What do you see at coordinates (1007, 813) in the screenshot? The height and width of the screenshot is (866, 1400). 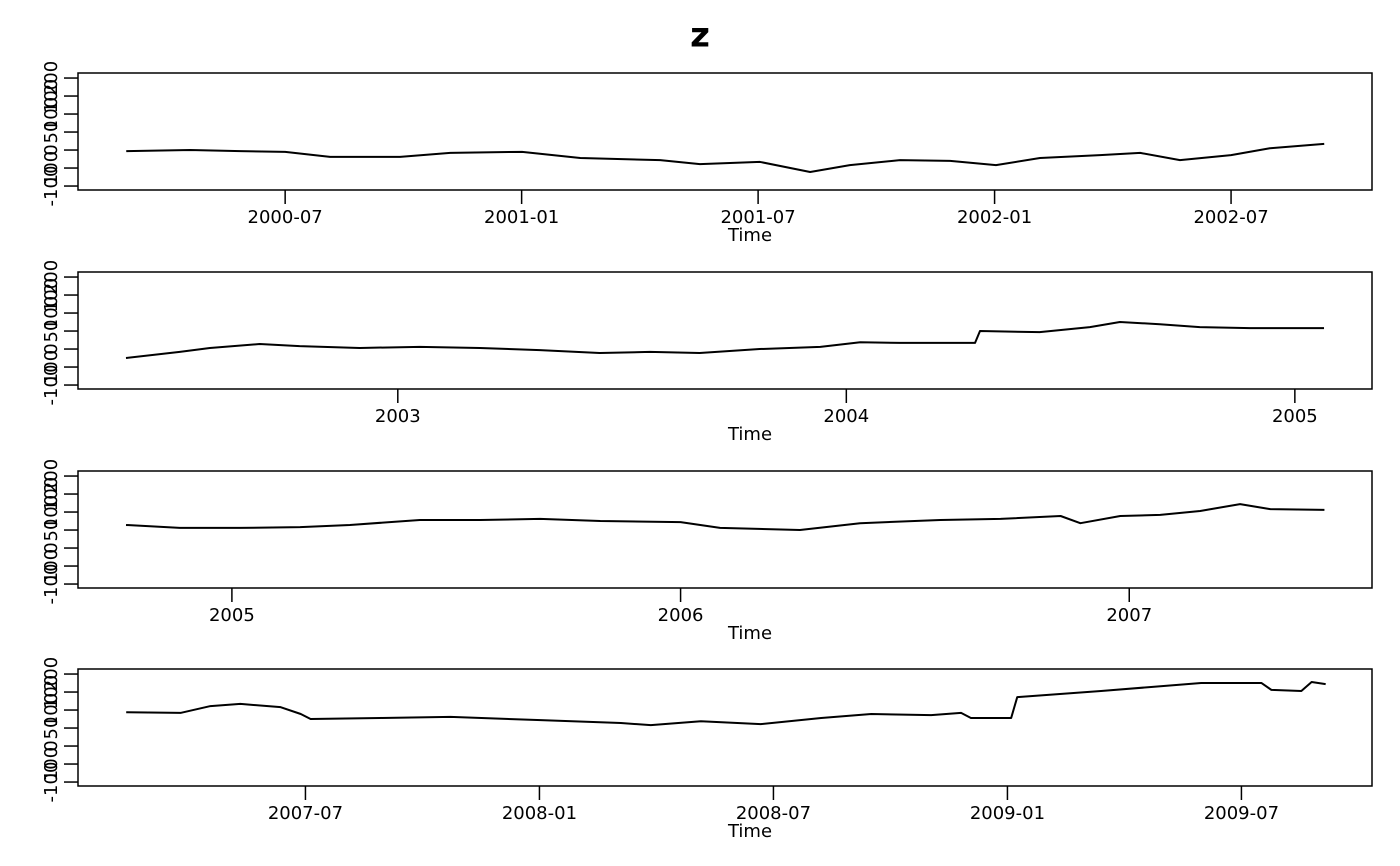 I see `x-tick-label: 2009-01` at bounding box center [1007, 813].